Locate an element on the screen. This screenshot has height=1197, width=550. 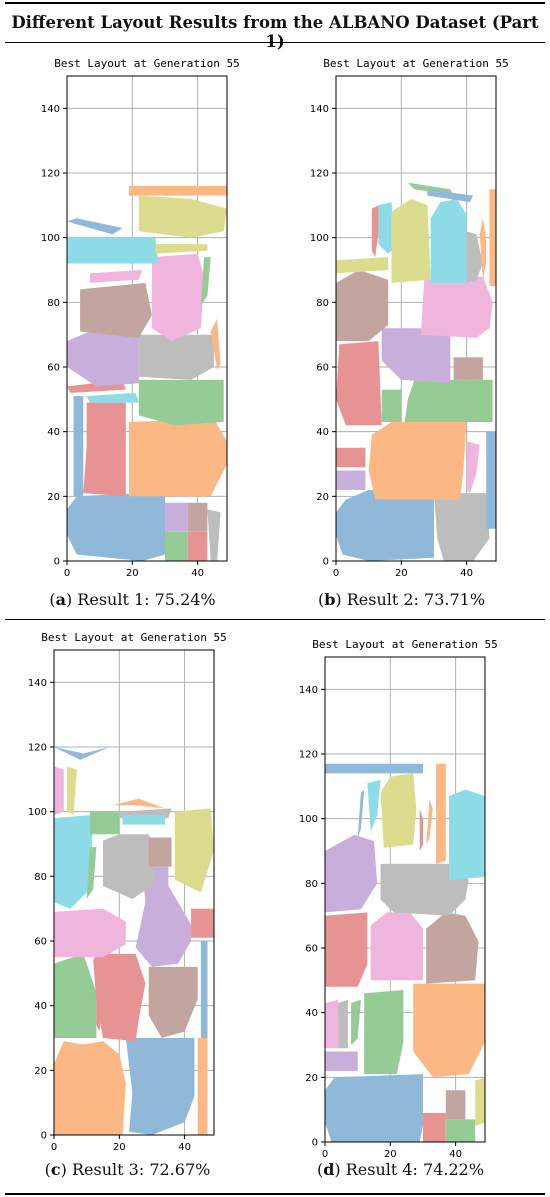
caption-result-1: (a) Result 1: 75.24% is located at coordinates (132, 599).